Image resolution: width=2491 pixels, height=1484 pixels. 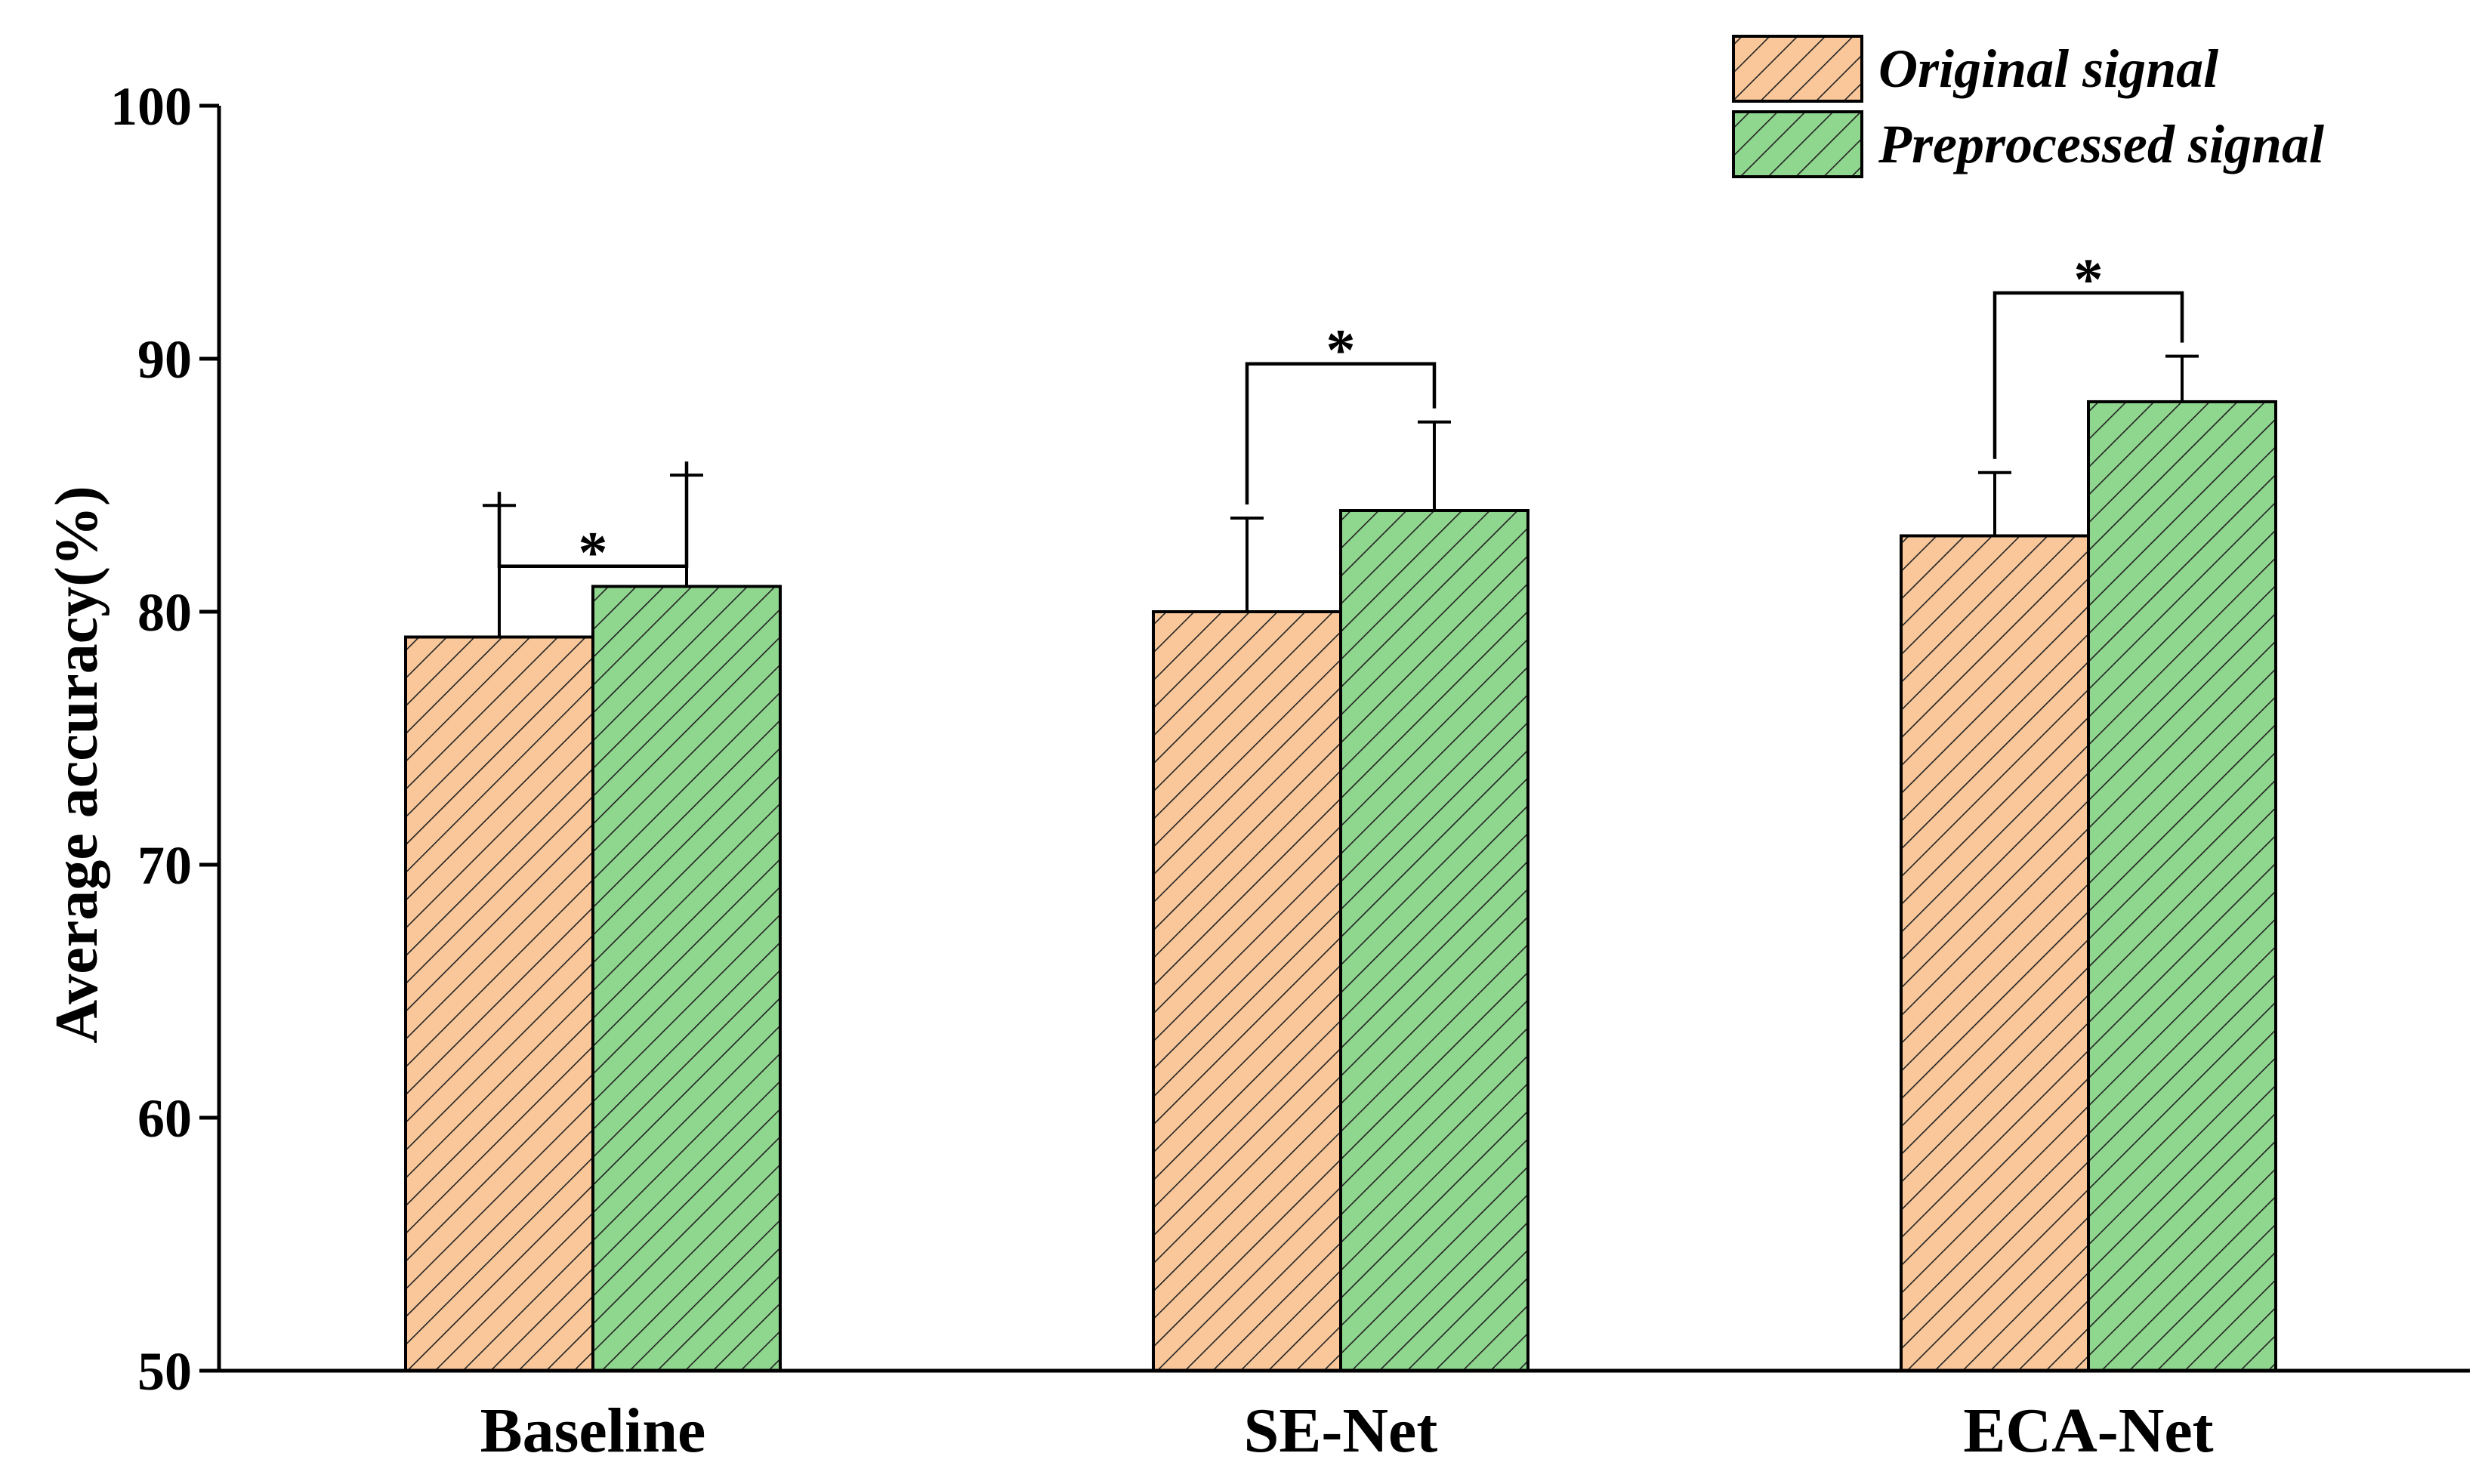 I want to click on bar-se-net-original, so click(x=1247, y=991).